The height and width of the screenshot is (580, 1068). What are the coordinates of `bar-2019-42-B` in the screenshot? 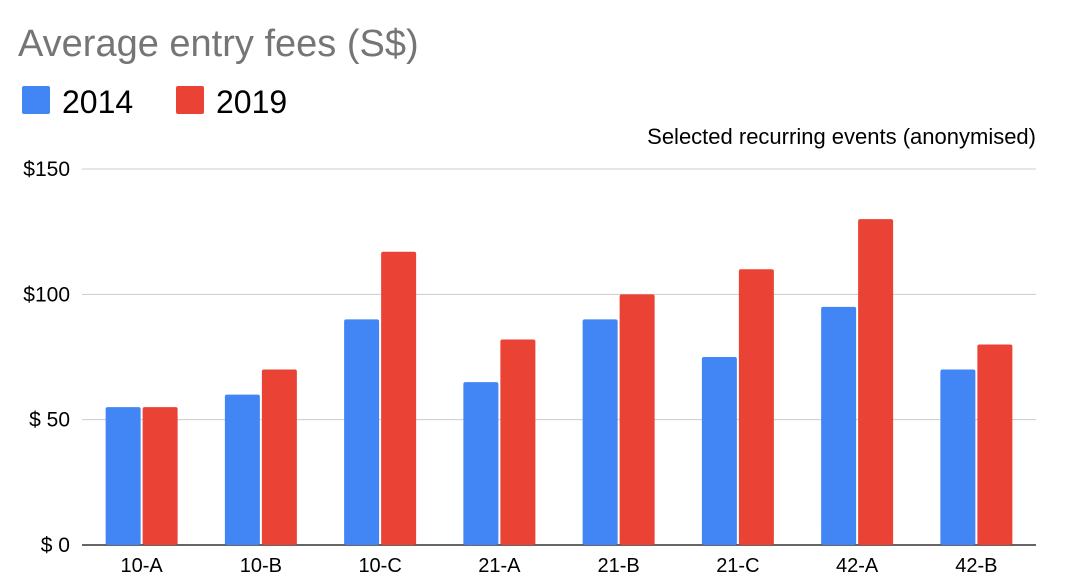 It's located at (995, 444).